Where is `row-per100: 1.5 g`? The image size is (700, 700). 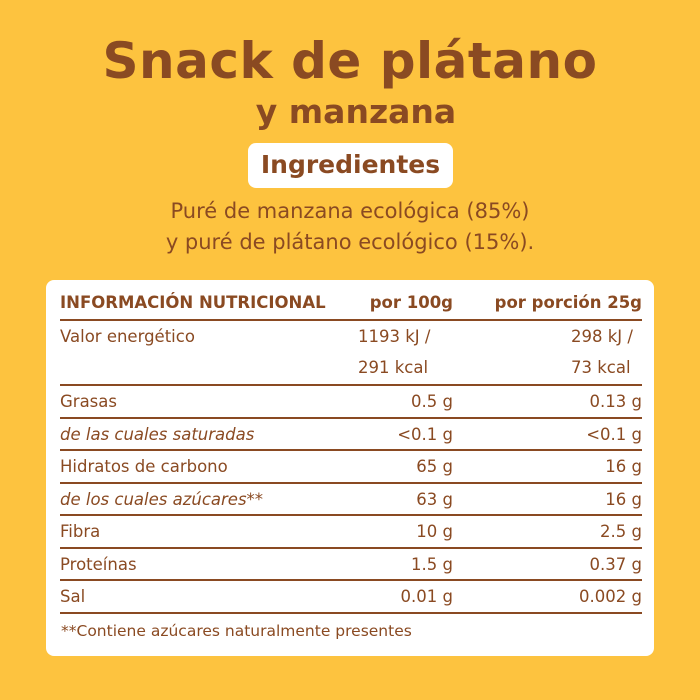
row-per100: 1.5 g is located at coordinates (432, 564).